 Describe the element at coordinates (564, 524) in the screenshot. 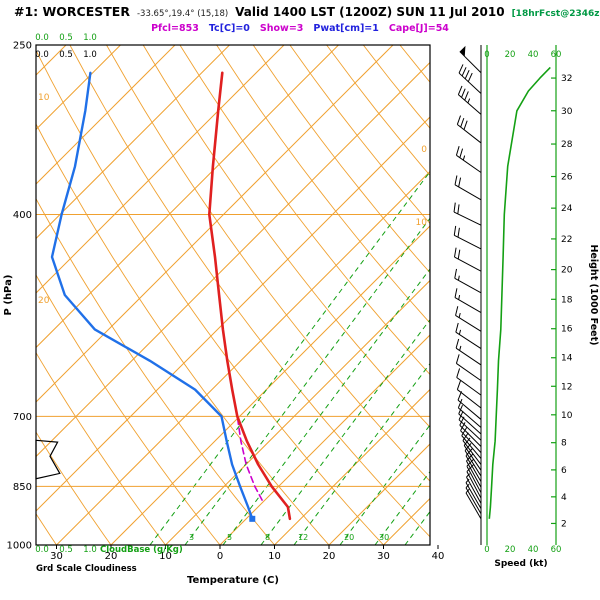

I see `svg-text: 2` at that location.